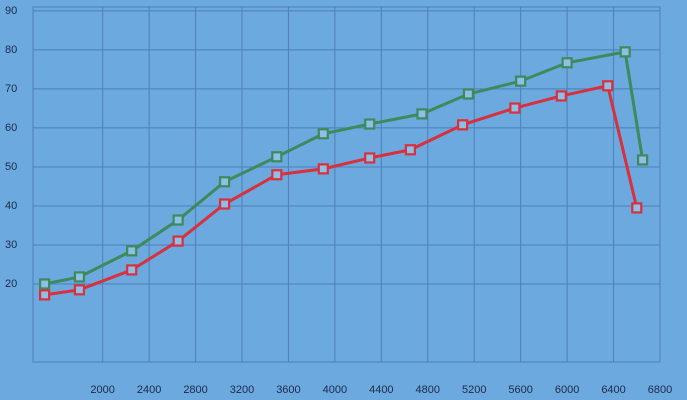 The height and width of the screenshot is (400, 687). I want to click on x-tick-label: 2800, so click(195, 390).